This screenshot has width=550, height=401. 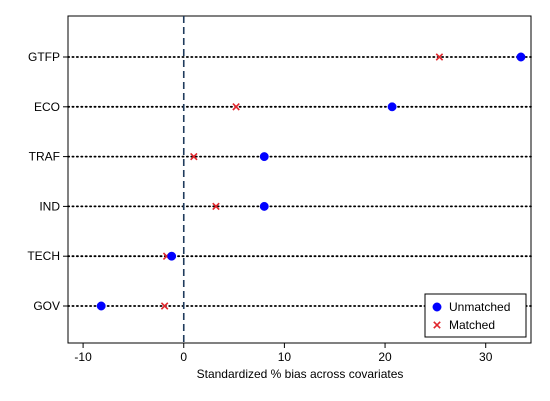 I want to click on matched-point-gtfp, so click(x=439, y=57).